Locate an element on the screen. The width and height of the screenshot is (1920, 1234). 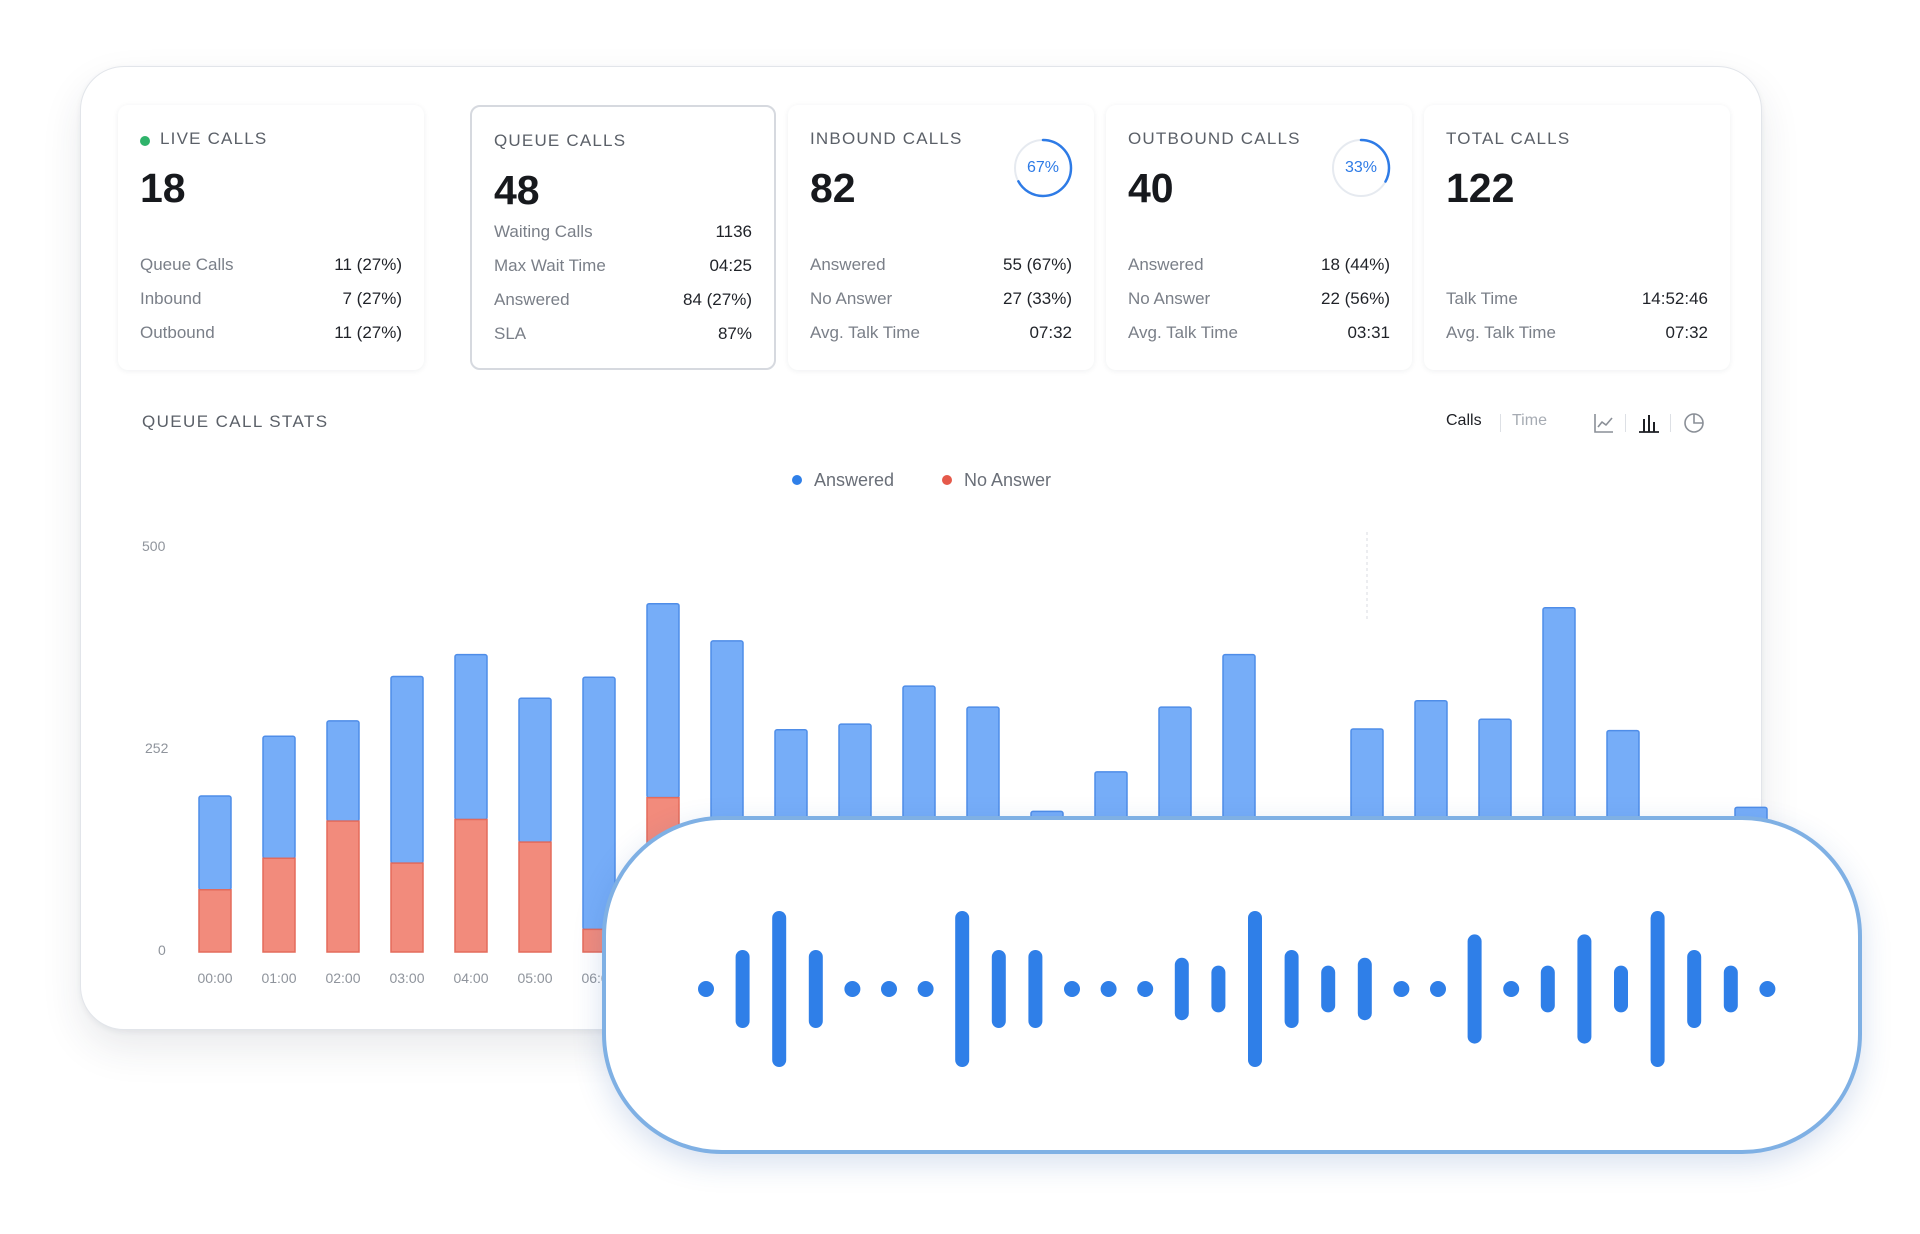
legend-no-answer: No Answer is located at coordinates (996, 480).